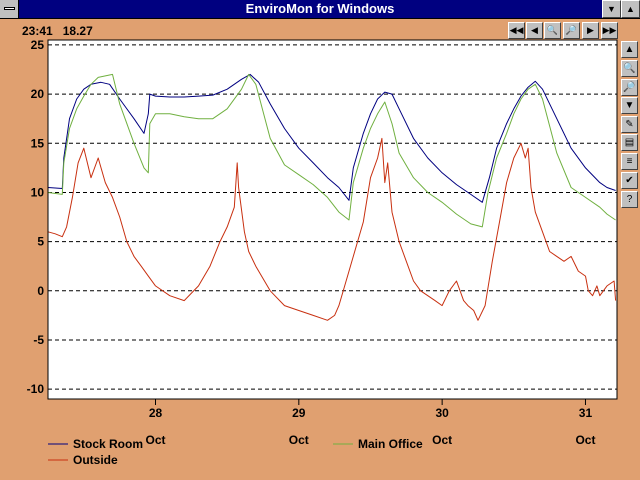  Describe the element at coordinates (370, 423) in the screenshot. I see `x-axis: 28 Oct 29 Oct 30 Oct 31 Oct` at that location.